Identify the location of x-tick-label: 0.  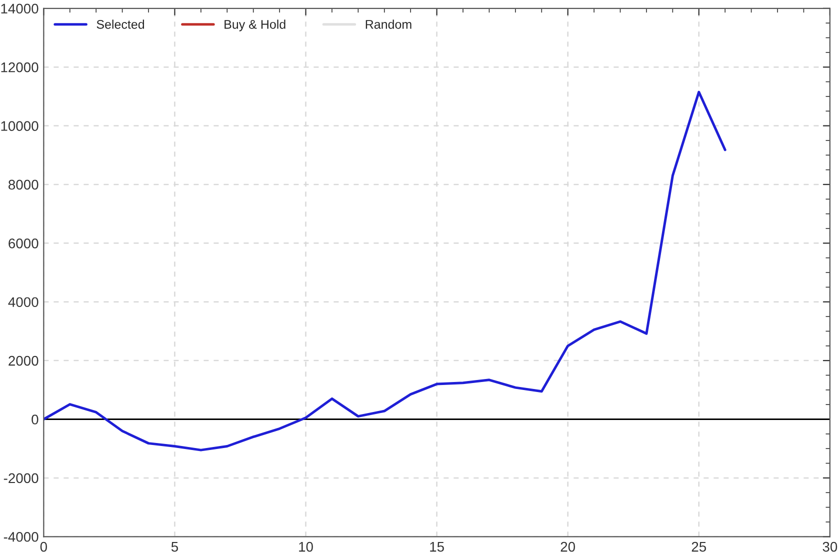
(43, 547).